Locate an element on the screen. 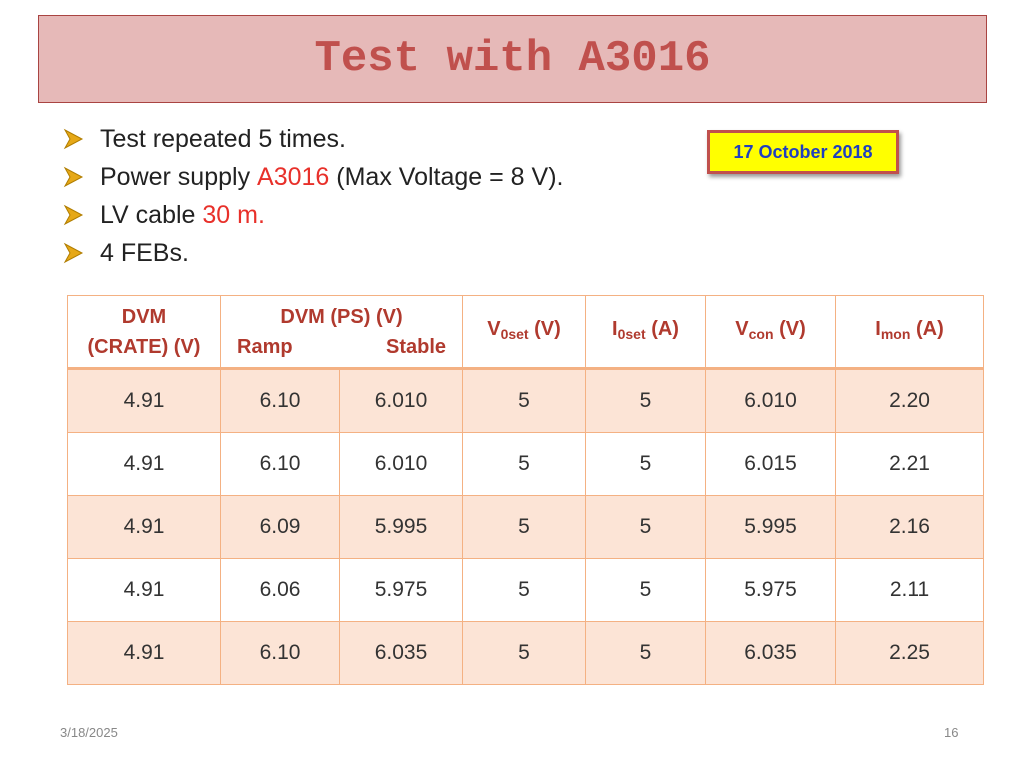 This screenshot has height=768, width=1024. bullet-item: Power supply A3016 (Max Voltage = 8 V). is located at coordinates (312, 177).